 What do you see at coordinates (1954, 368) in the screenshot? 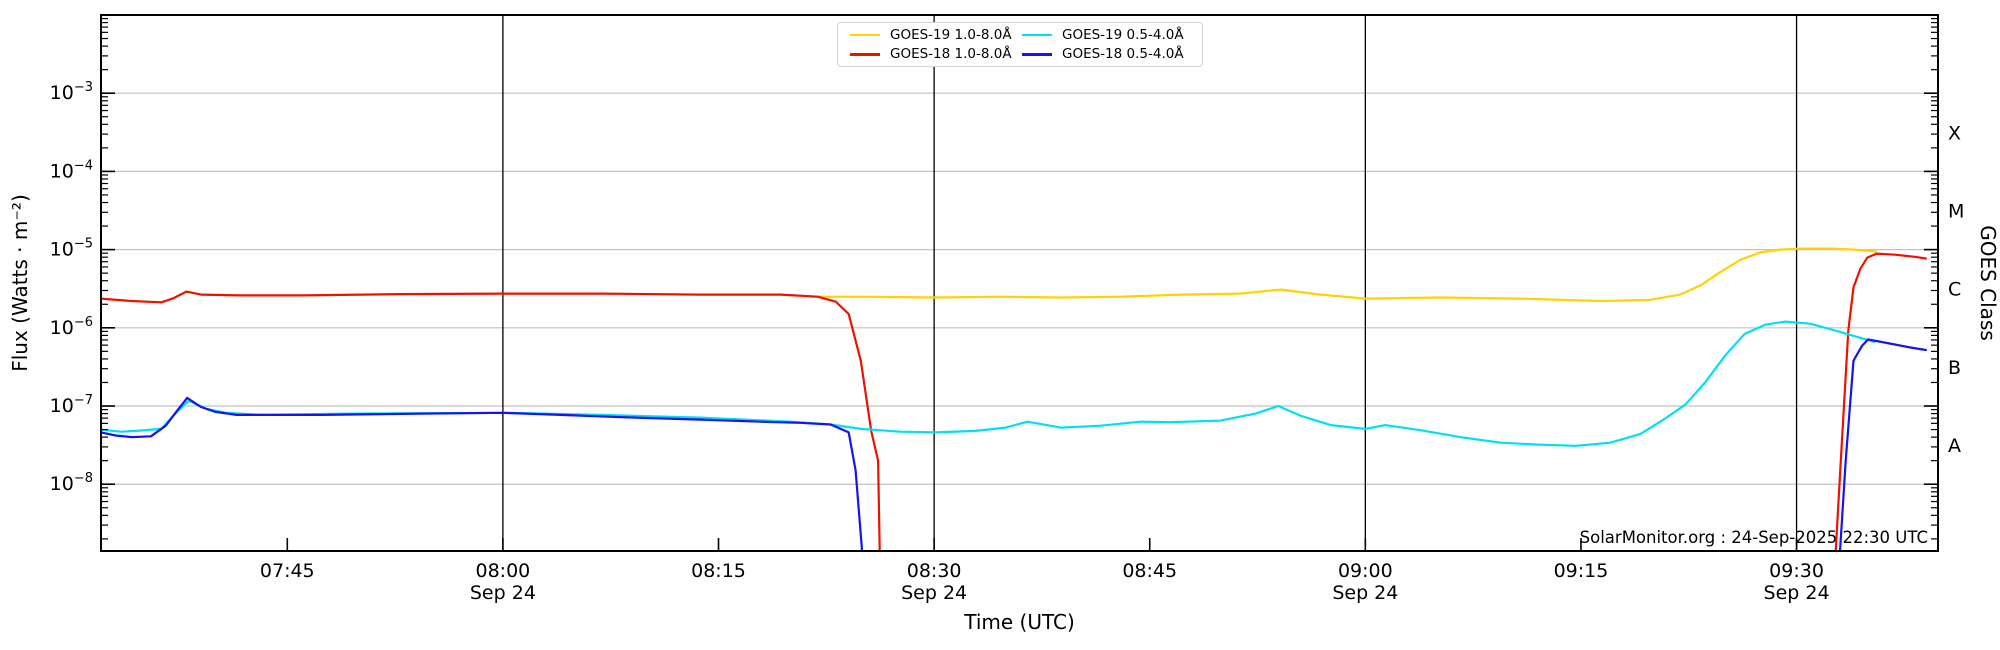
I see `goes-class-letter: B` at bounding box center [1954, 368].